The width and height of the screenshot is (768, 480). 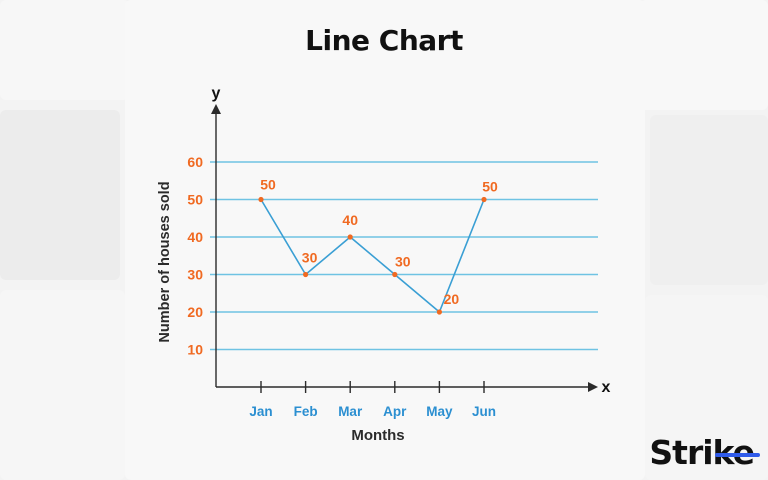 What do you see at coordinates (377, 435) in the screenshot?
I see `x-axis-title: Months` at bounding box center [377, 435].